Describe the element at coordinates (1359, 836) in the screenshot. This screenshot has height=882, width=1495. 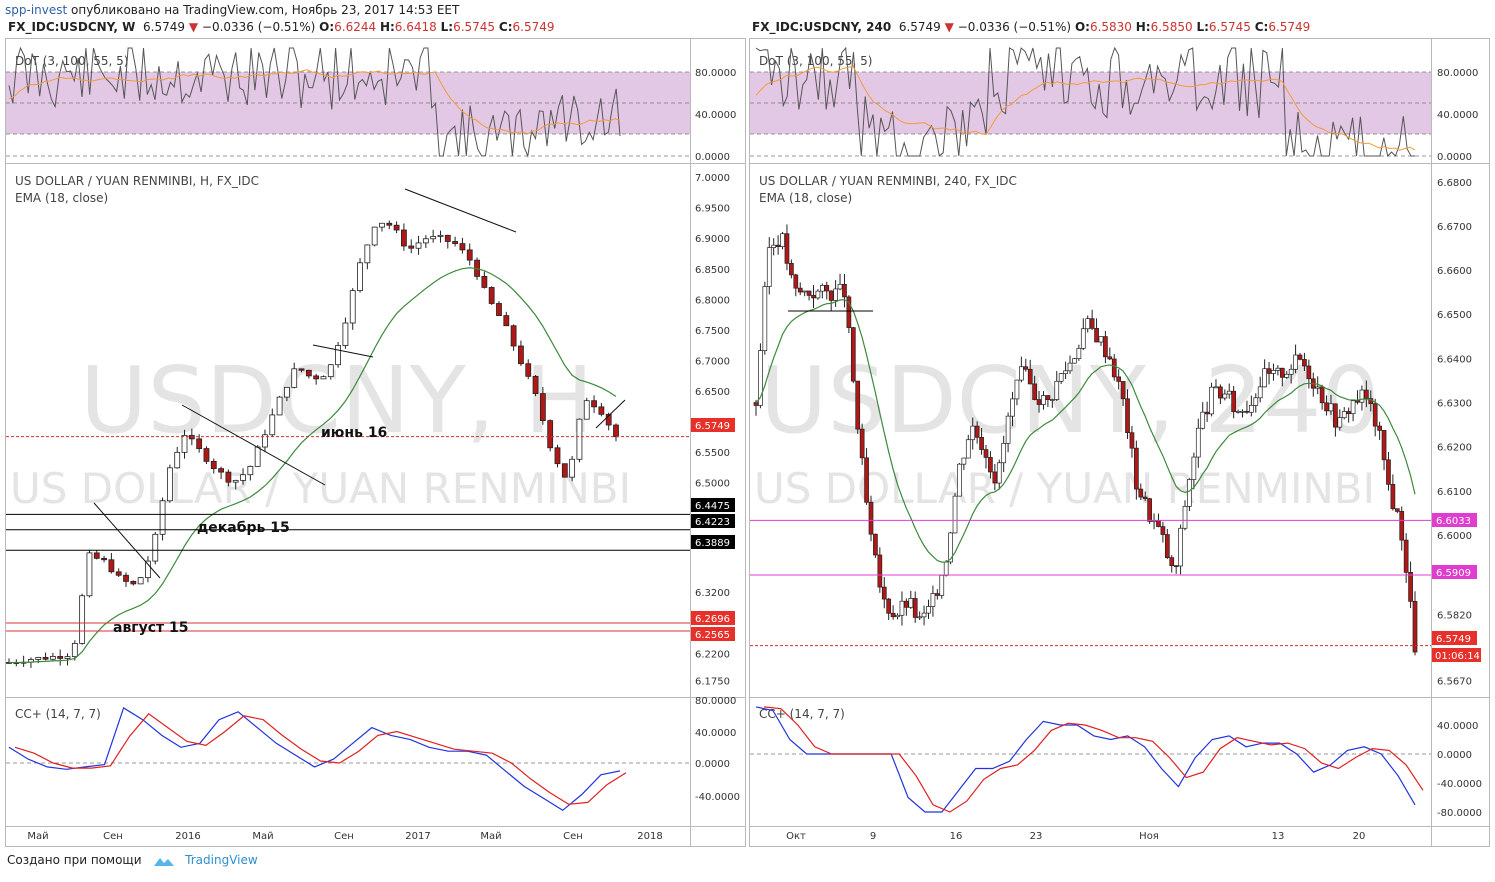
I see `right-time-tick: 20` at that location.